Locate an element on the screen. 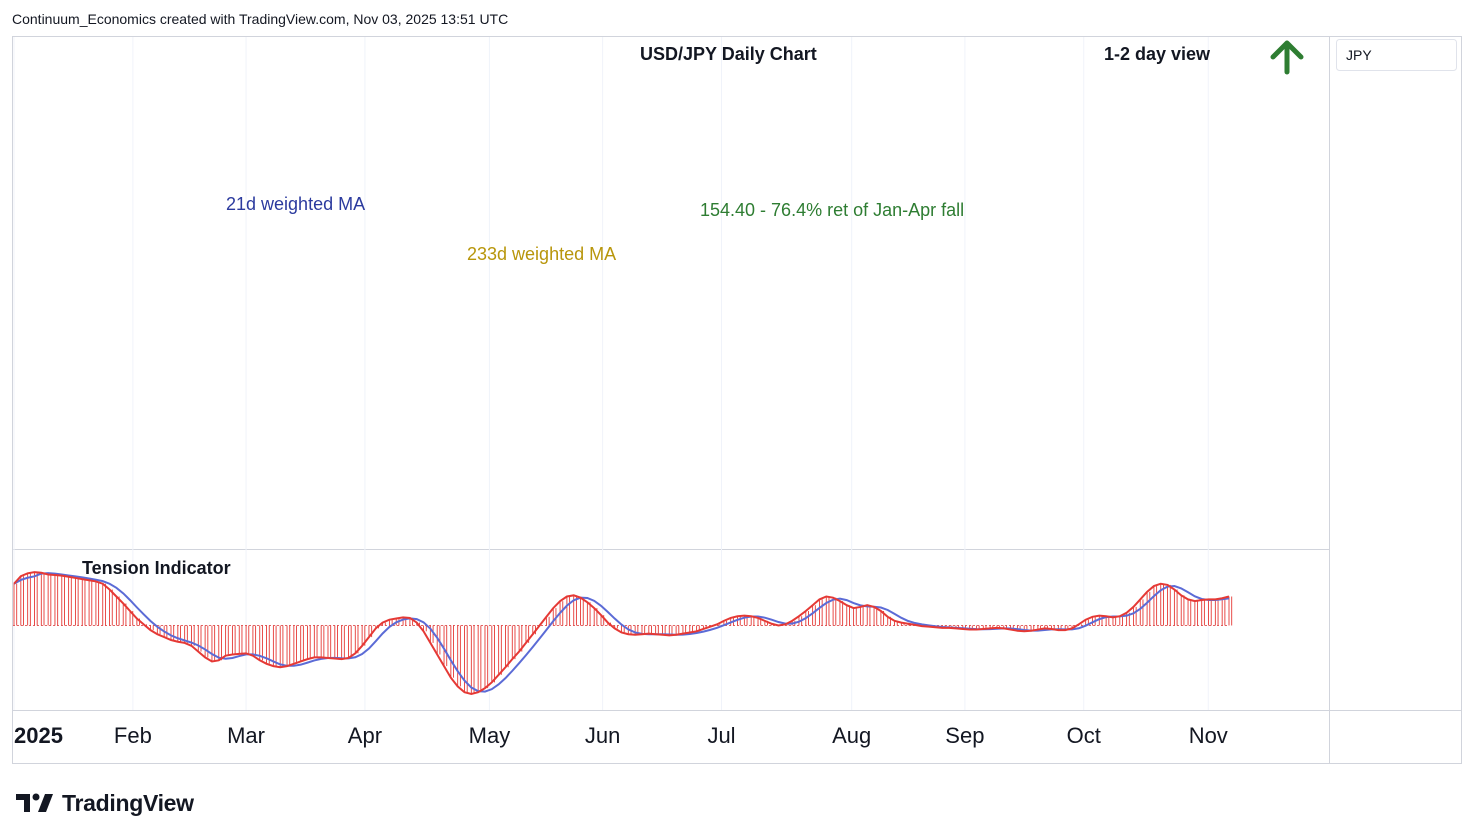 The height and width of the screenshot is (840, 1474). x-tick-label: 2025 is located at coordinates (38, 735).